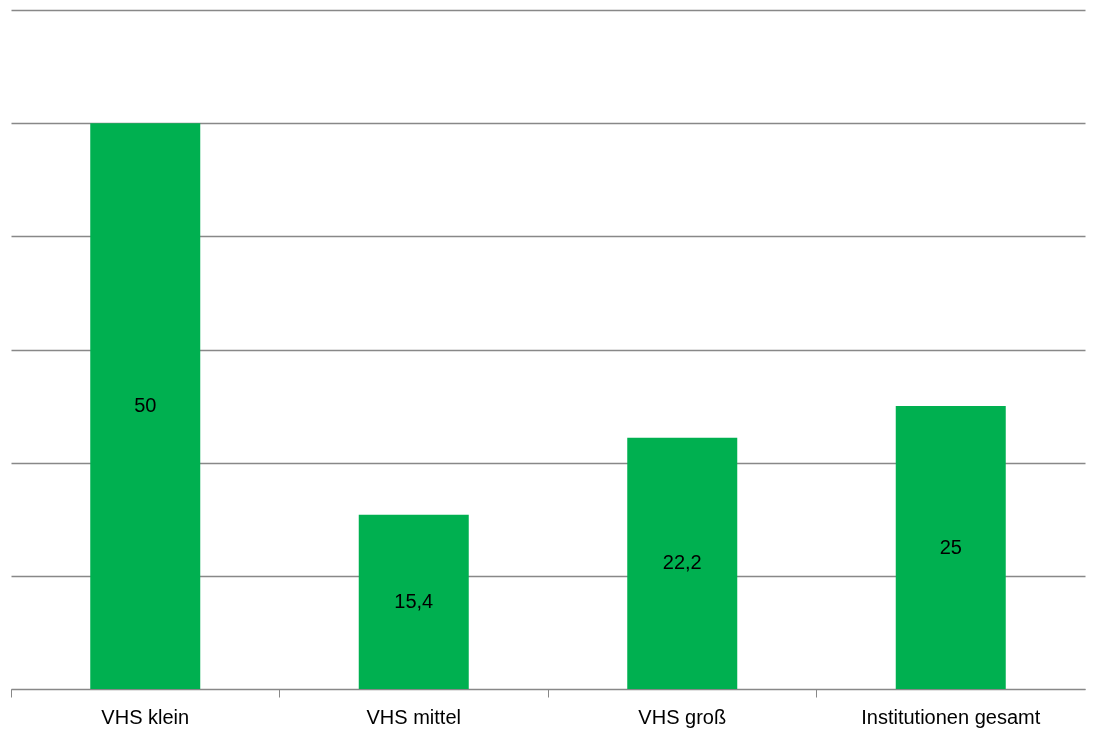 Image resolution: width=1095 pixels, height=737 pixels. What do you see at coordinates (951, 716) in the screenshot?
I see `x-tick-label: Institutionen gesamt` at bounding box center [951, 716].